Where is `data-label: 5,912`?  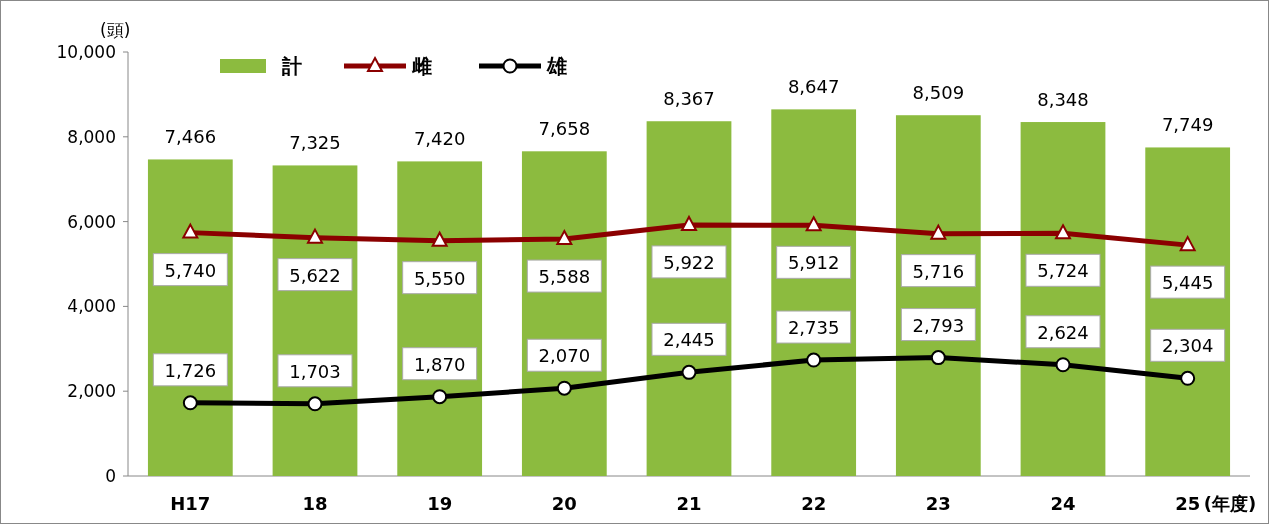
data-label: 5,912 is located at coordinates (813, 263).